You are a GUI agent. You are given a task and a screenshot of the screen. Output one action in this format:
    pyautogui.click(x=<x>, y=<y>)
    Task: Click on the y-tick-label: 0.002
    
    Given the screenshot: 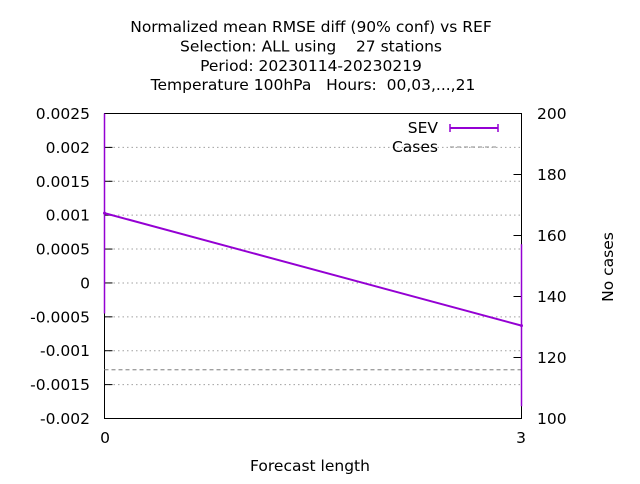 What is the action you would take?
    pyautogui.click(x=68, y=148)
    